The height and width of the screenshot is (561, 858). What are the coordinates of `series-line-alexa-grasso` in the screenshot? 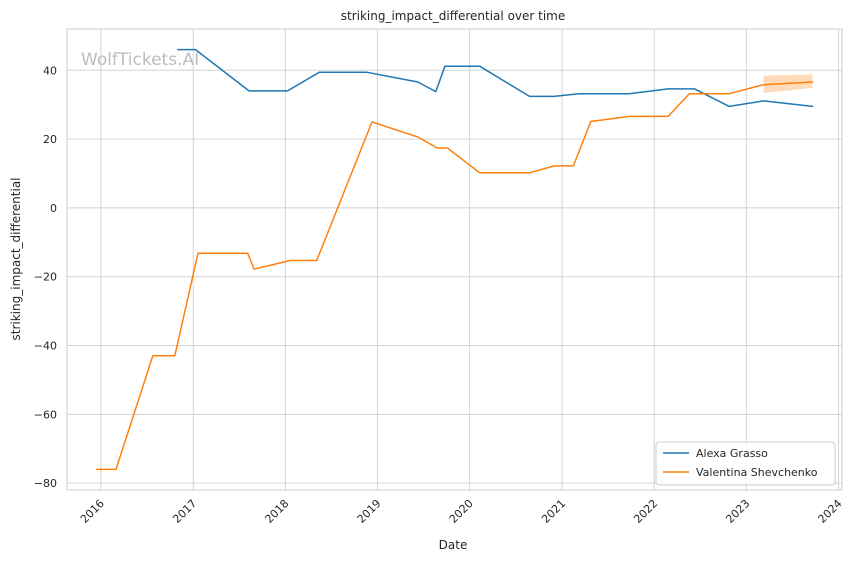 It's located at (495, 78).